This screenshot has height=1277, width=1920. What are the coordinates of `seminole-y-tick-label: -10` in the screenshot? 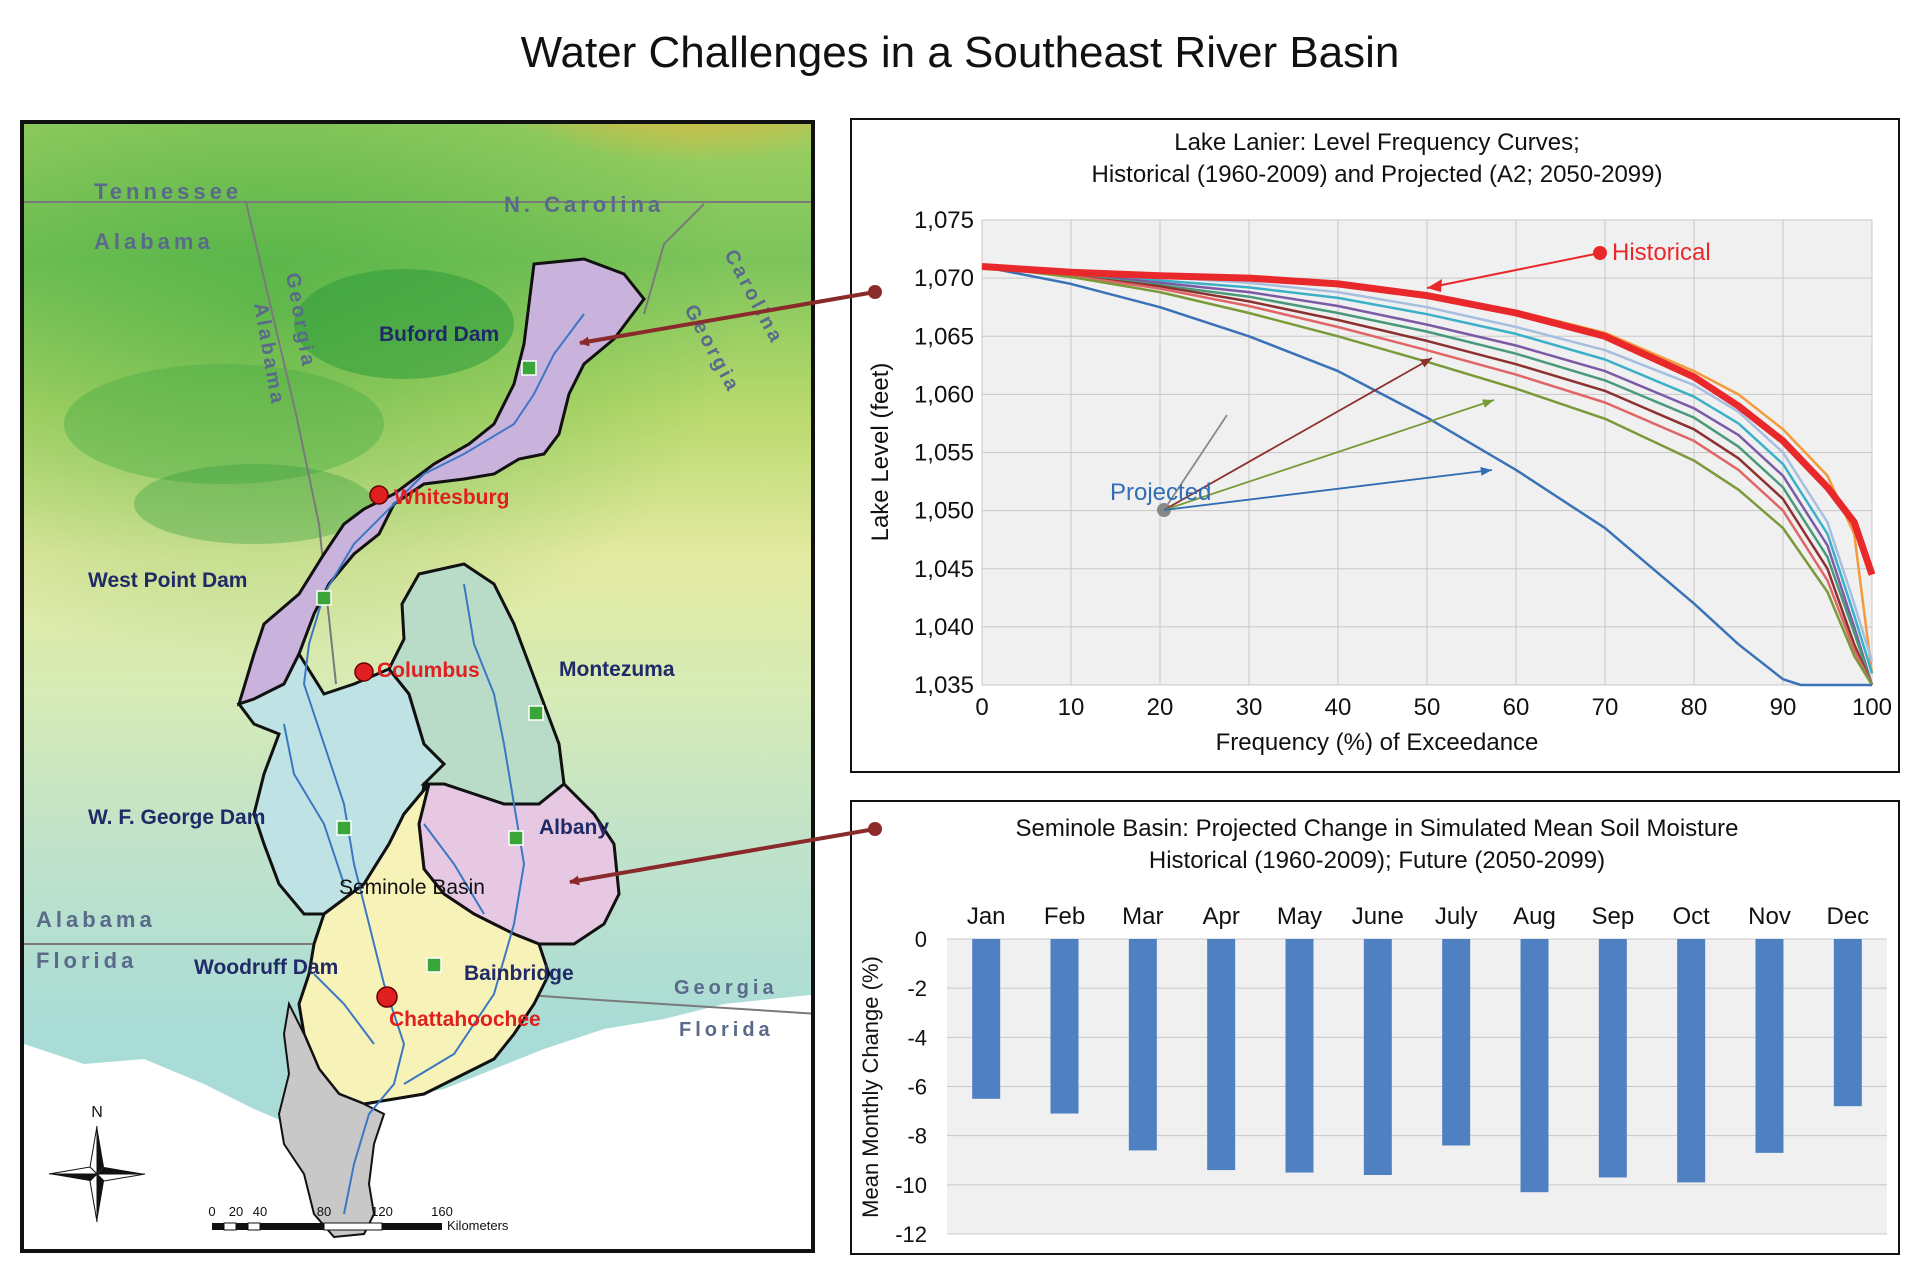 It's located at (911, 1185).